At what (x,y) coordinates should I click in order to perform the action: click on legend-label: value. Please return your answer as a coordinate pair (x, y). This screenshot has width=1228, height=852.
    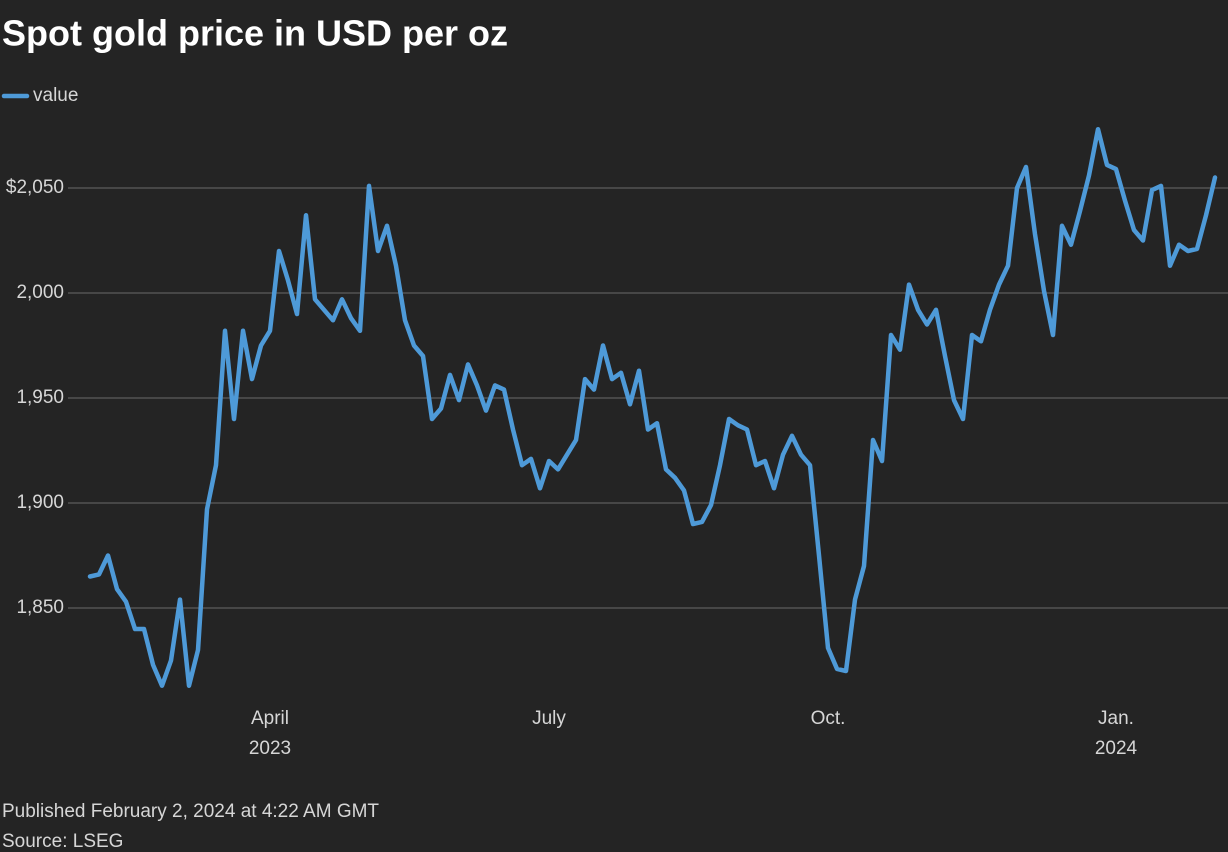
    Looking at the image, I should click on (55, 95).